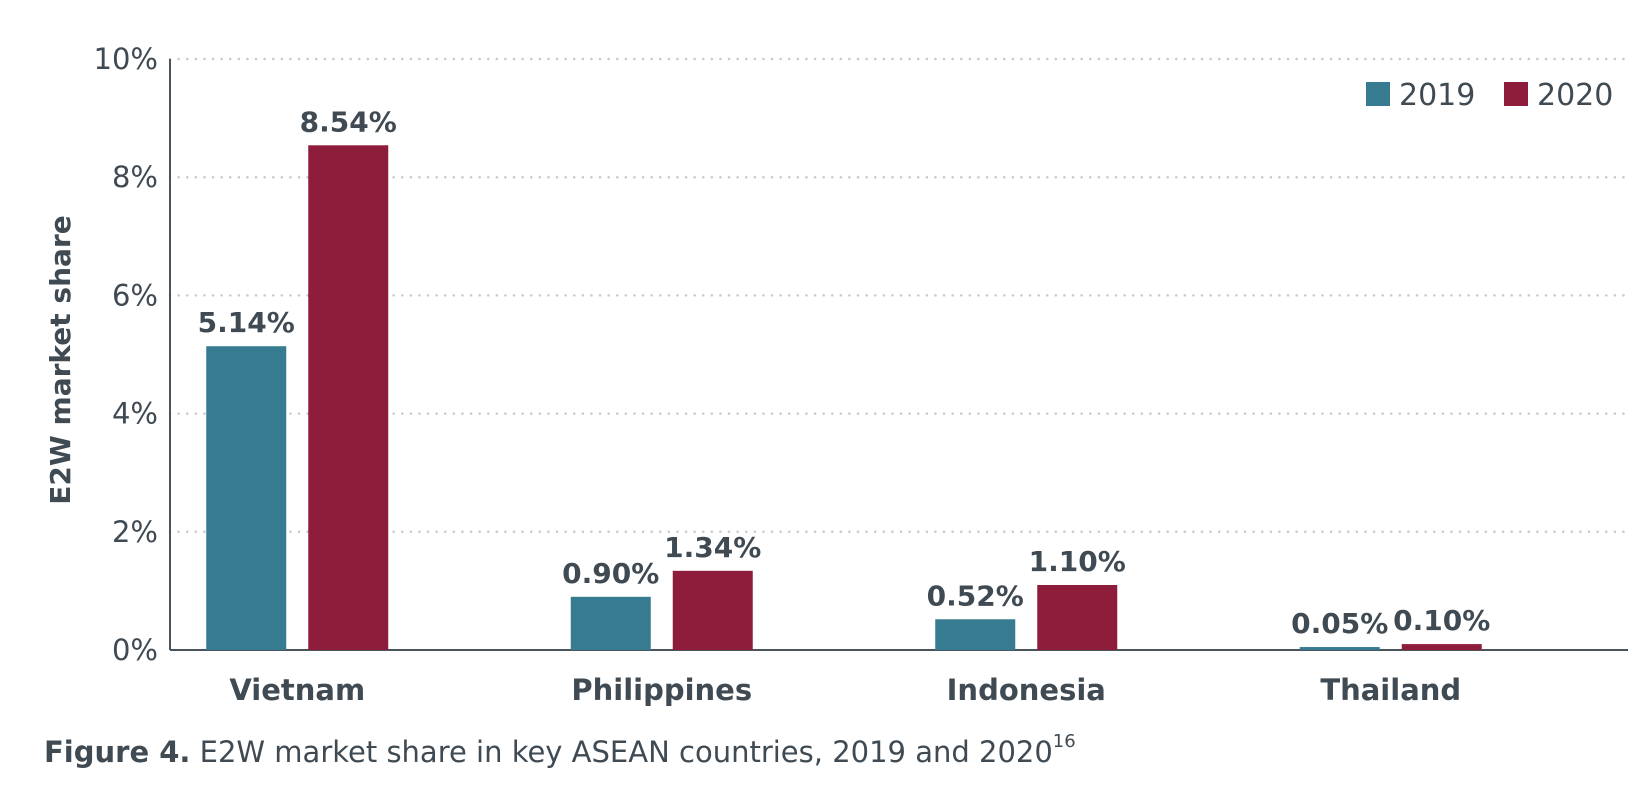  I want to click on y-axis-label: E2W market share, so click(60, 359).